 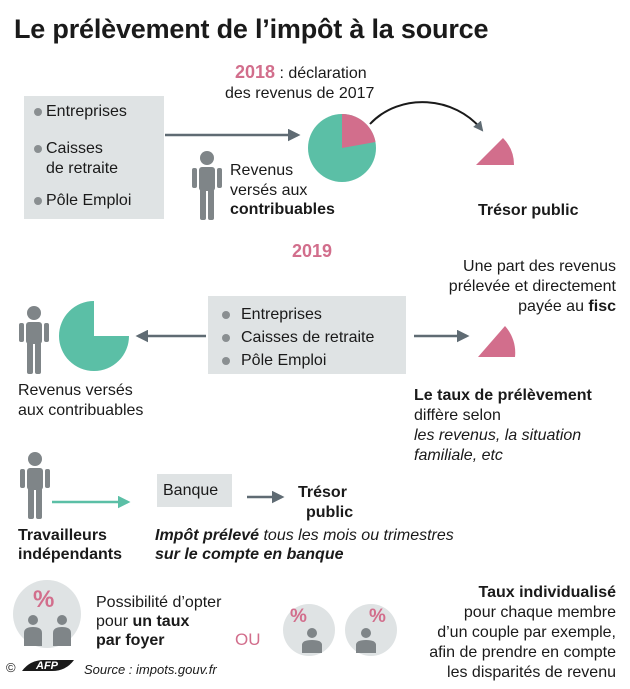 What do you see at coordinates (74, 148) in the screenshot?
I see `payer-2018-caisses: Caisses` at bounding box center [74, 148].